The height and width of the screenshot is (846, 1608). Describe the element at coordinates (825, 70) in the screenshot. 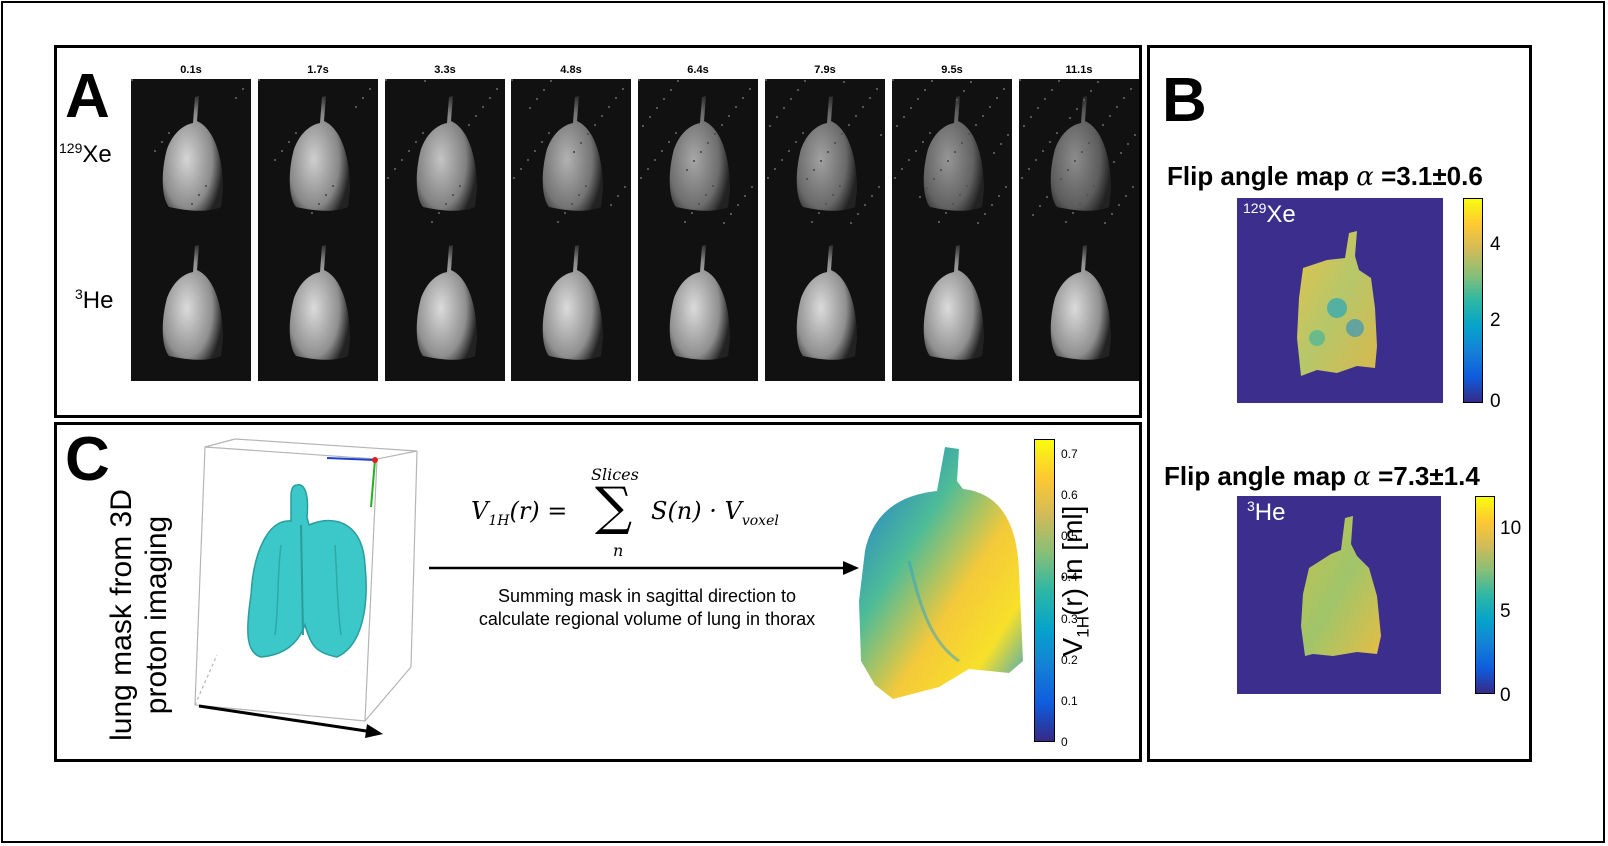

I see `timepoint-label: 7.9s` at that location.